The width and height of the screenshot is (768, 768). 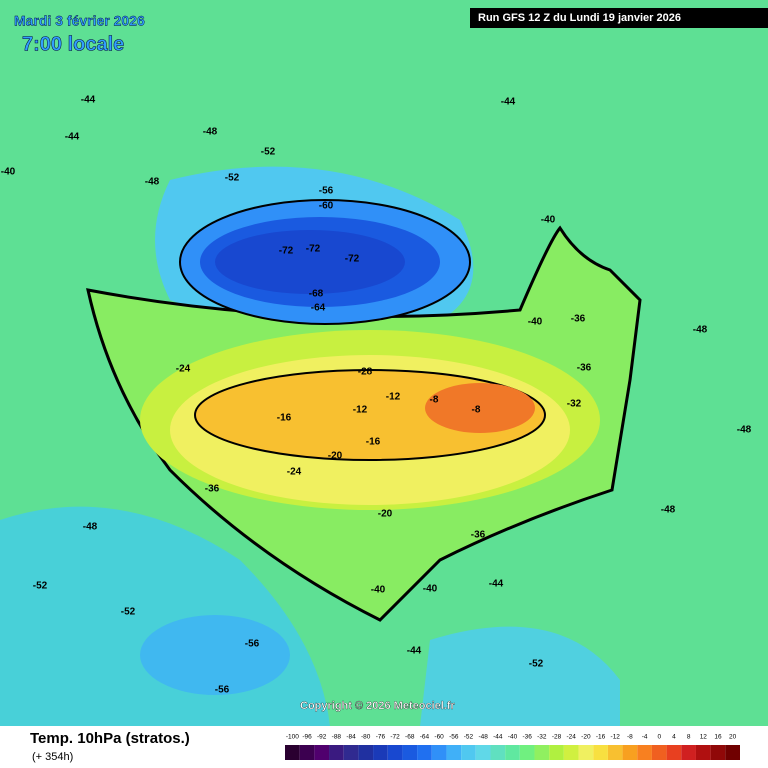 What do you see at coordinates (337, 737) in the screenshot?
I see `scale-label: -88` at bounding box center [337, 737].